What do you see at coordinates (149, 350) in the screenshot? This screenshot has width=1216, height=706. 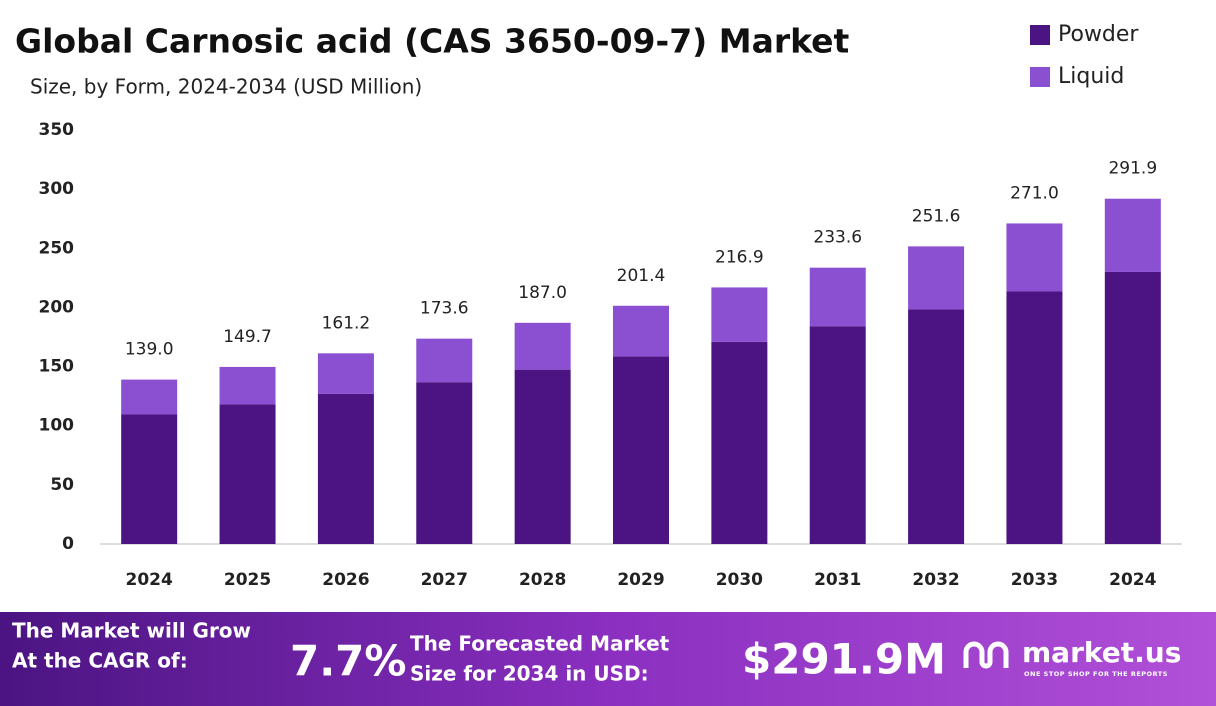 I see `total-label: 139.0` at bounding box center [149, 350].